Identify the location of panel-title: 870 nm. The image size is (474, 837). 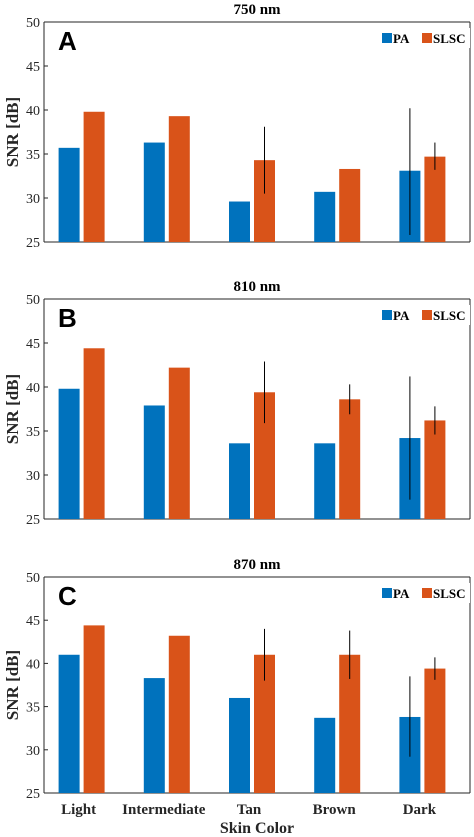
(257, 565).